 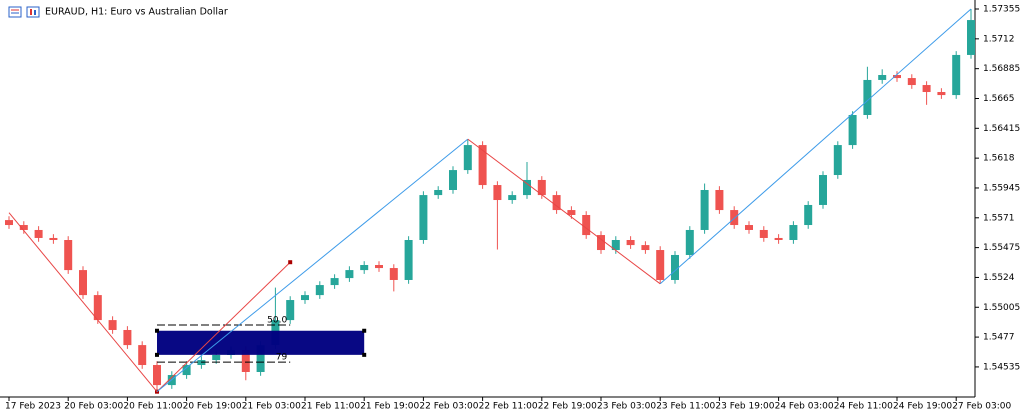 I want to click on x-tick-label: 24 Feb 03:00, so click(x=804, y=407).